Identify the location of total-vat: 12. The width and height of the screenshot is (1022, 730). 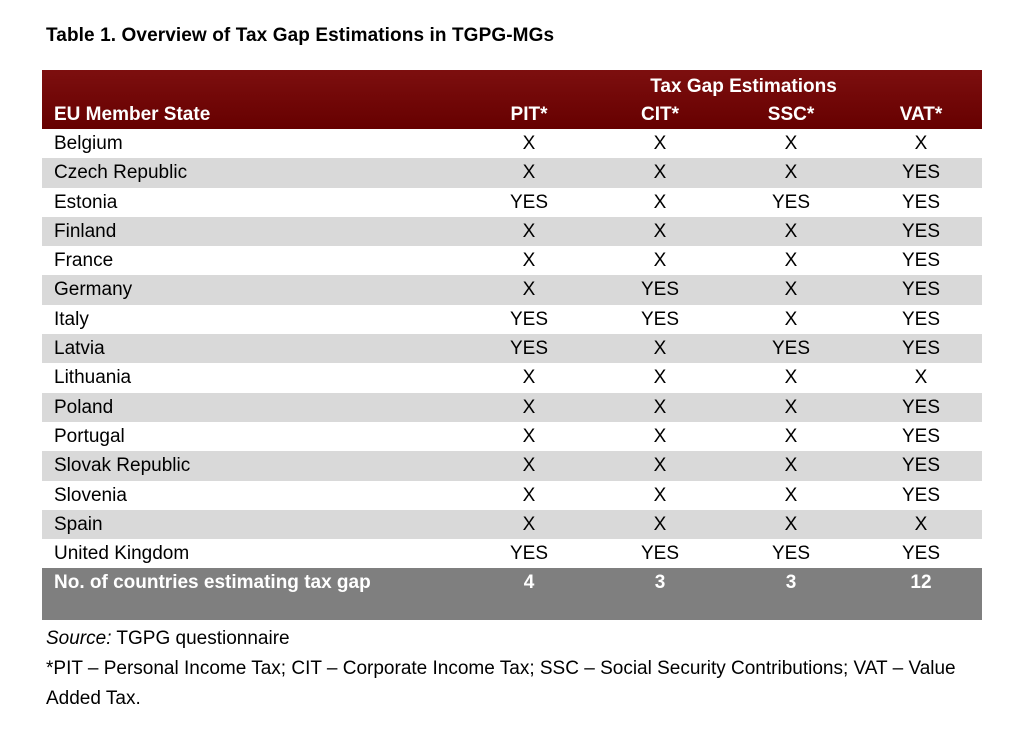
(921, 583).